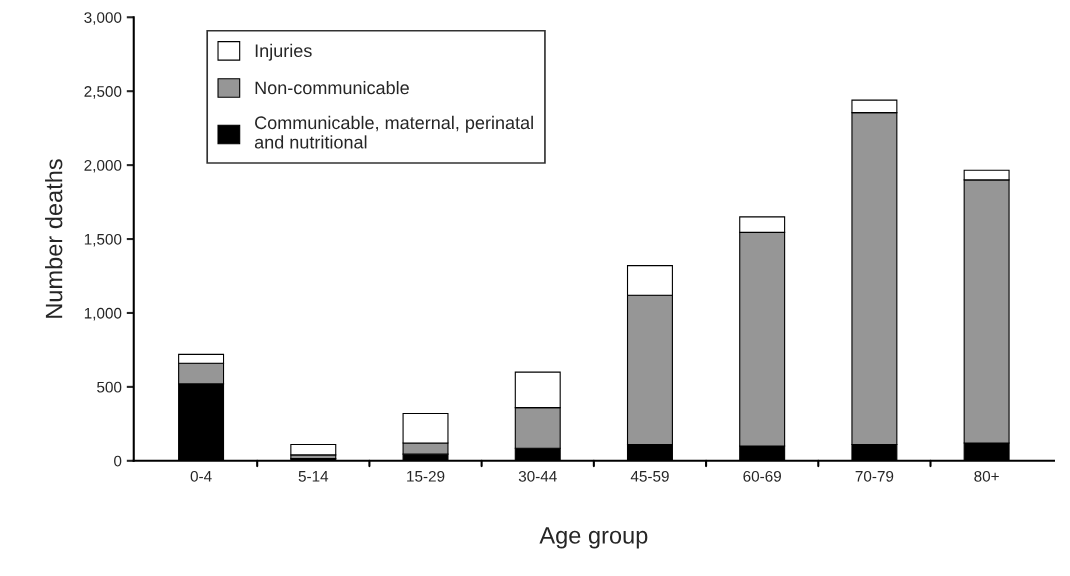 The height and width of the screenshot is (576, 1070). What do you see at coordinates (762, 476) in the screenshot?
I see `x-tick-label: 60-69` at bounding box center [762, 476].